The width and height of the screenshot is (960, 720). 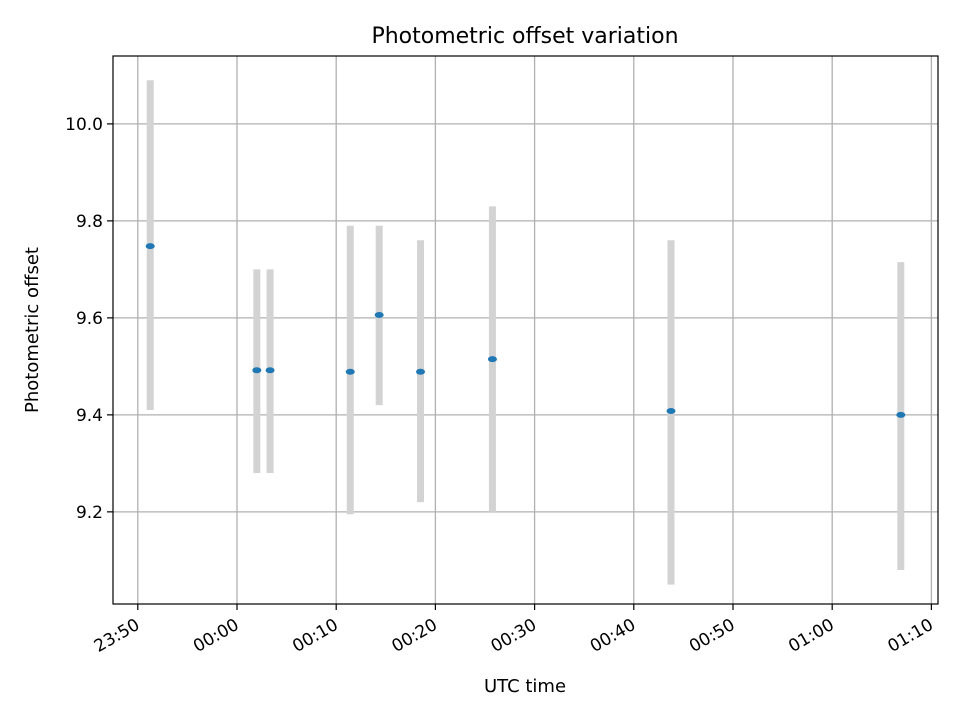 I want to click on y-axis-label: Photometric offset, so click(x=32, y=330).